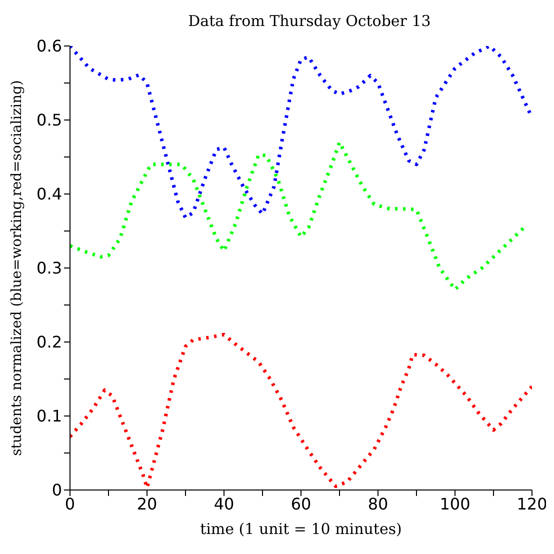 The image size is (554, 554). Describe the element at coordinates (455, 504) in the screenshot. I see `x-tick-label: 100` at that location.